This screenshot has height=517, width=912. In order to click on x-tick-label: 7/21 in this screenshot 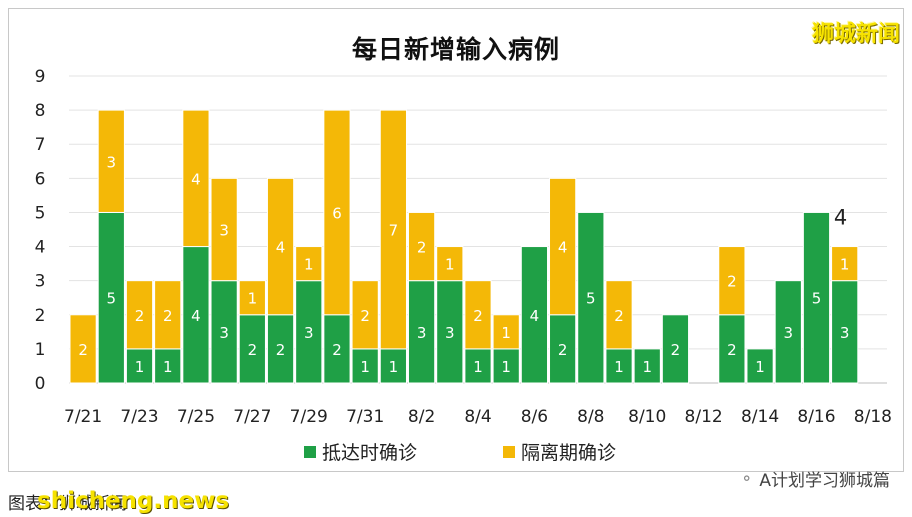, I will do `click(83, 417)`.